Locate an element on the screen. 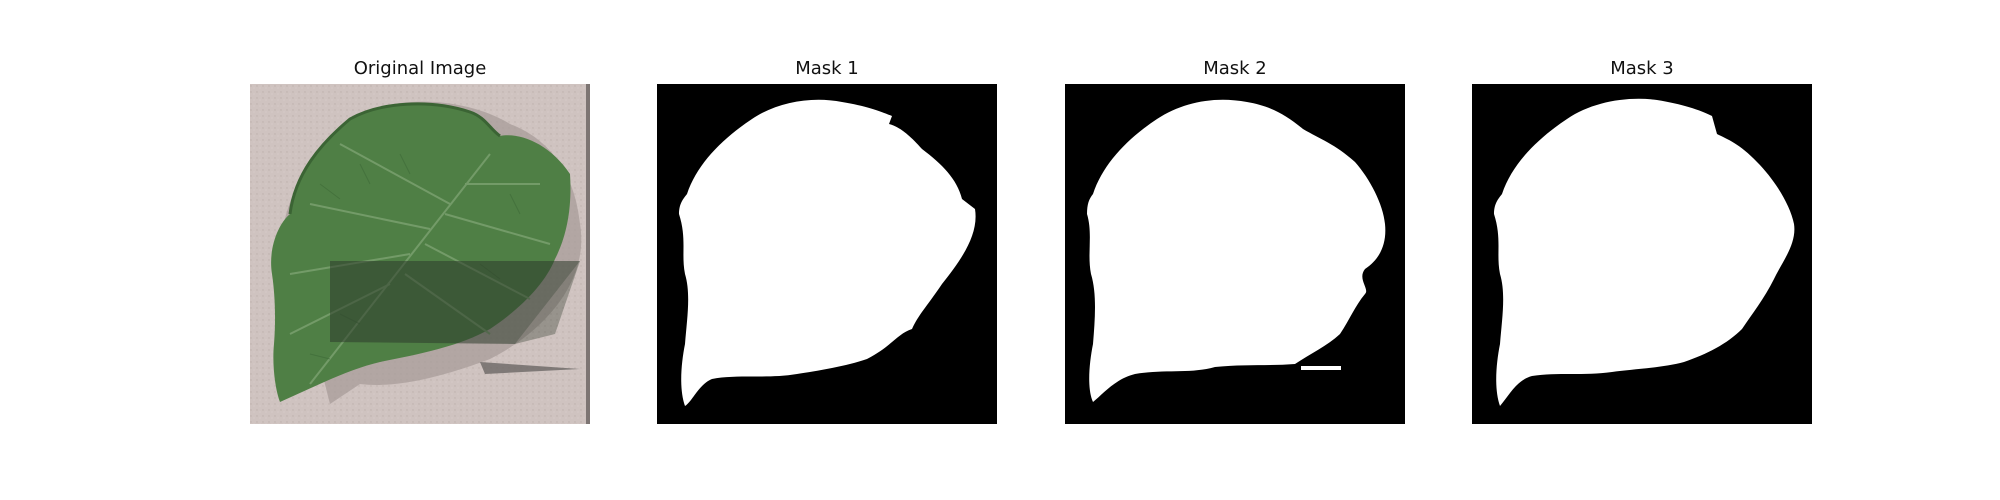 This screenshot has height=500, width=2000. panel-mask-1: Mask 1 is located at coordinates (827, 241).